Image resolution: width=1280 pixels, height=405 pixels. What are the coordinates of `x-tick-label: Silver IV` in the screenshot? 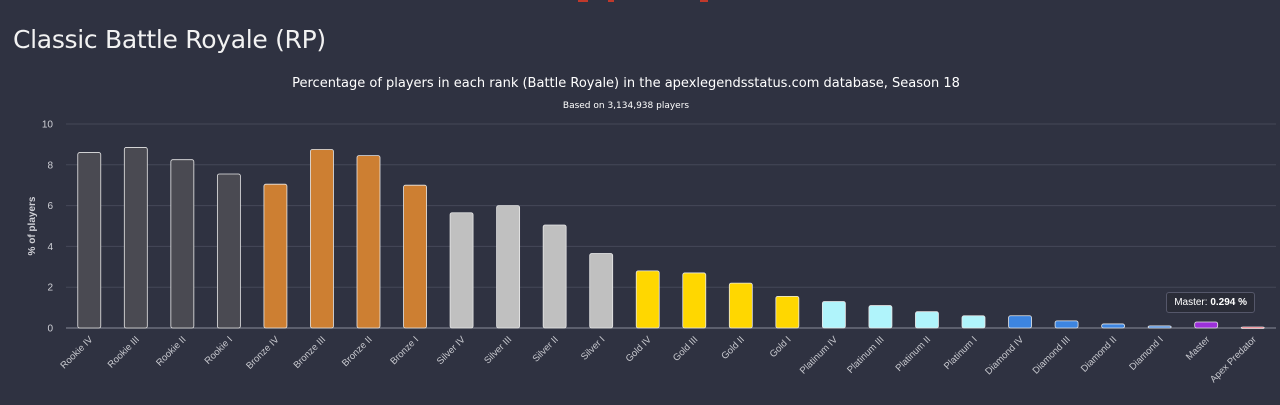 It's located at (451, 350).